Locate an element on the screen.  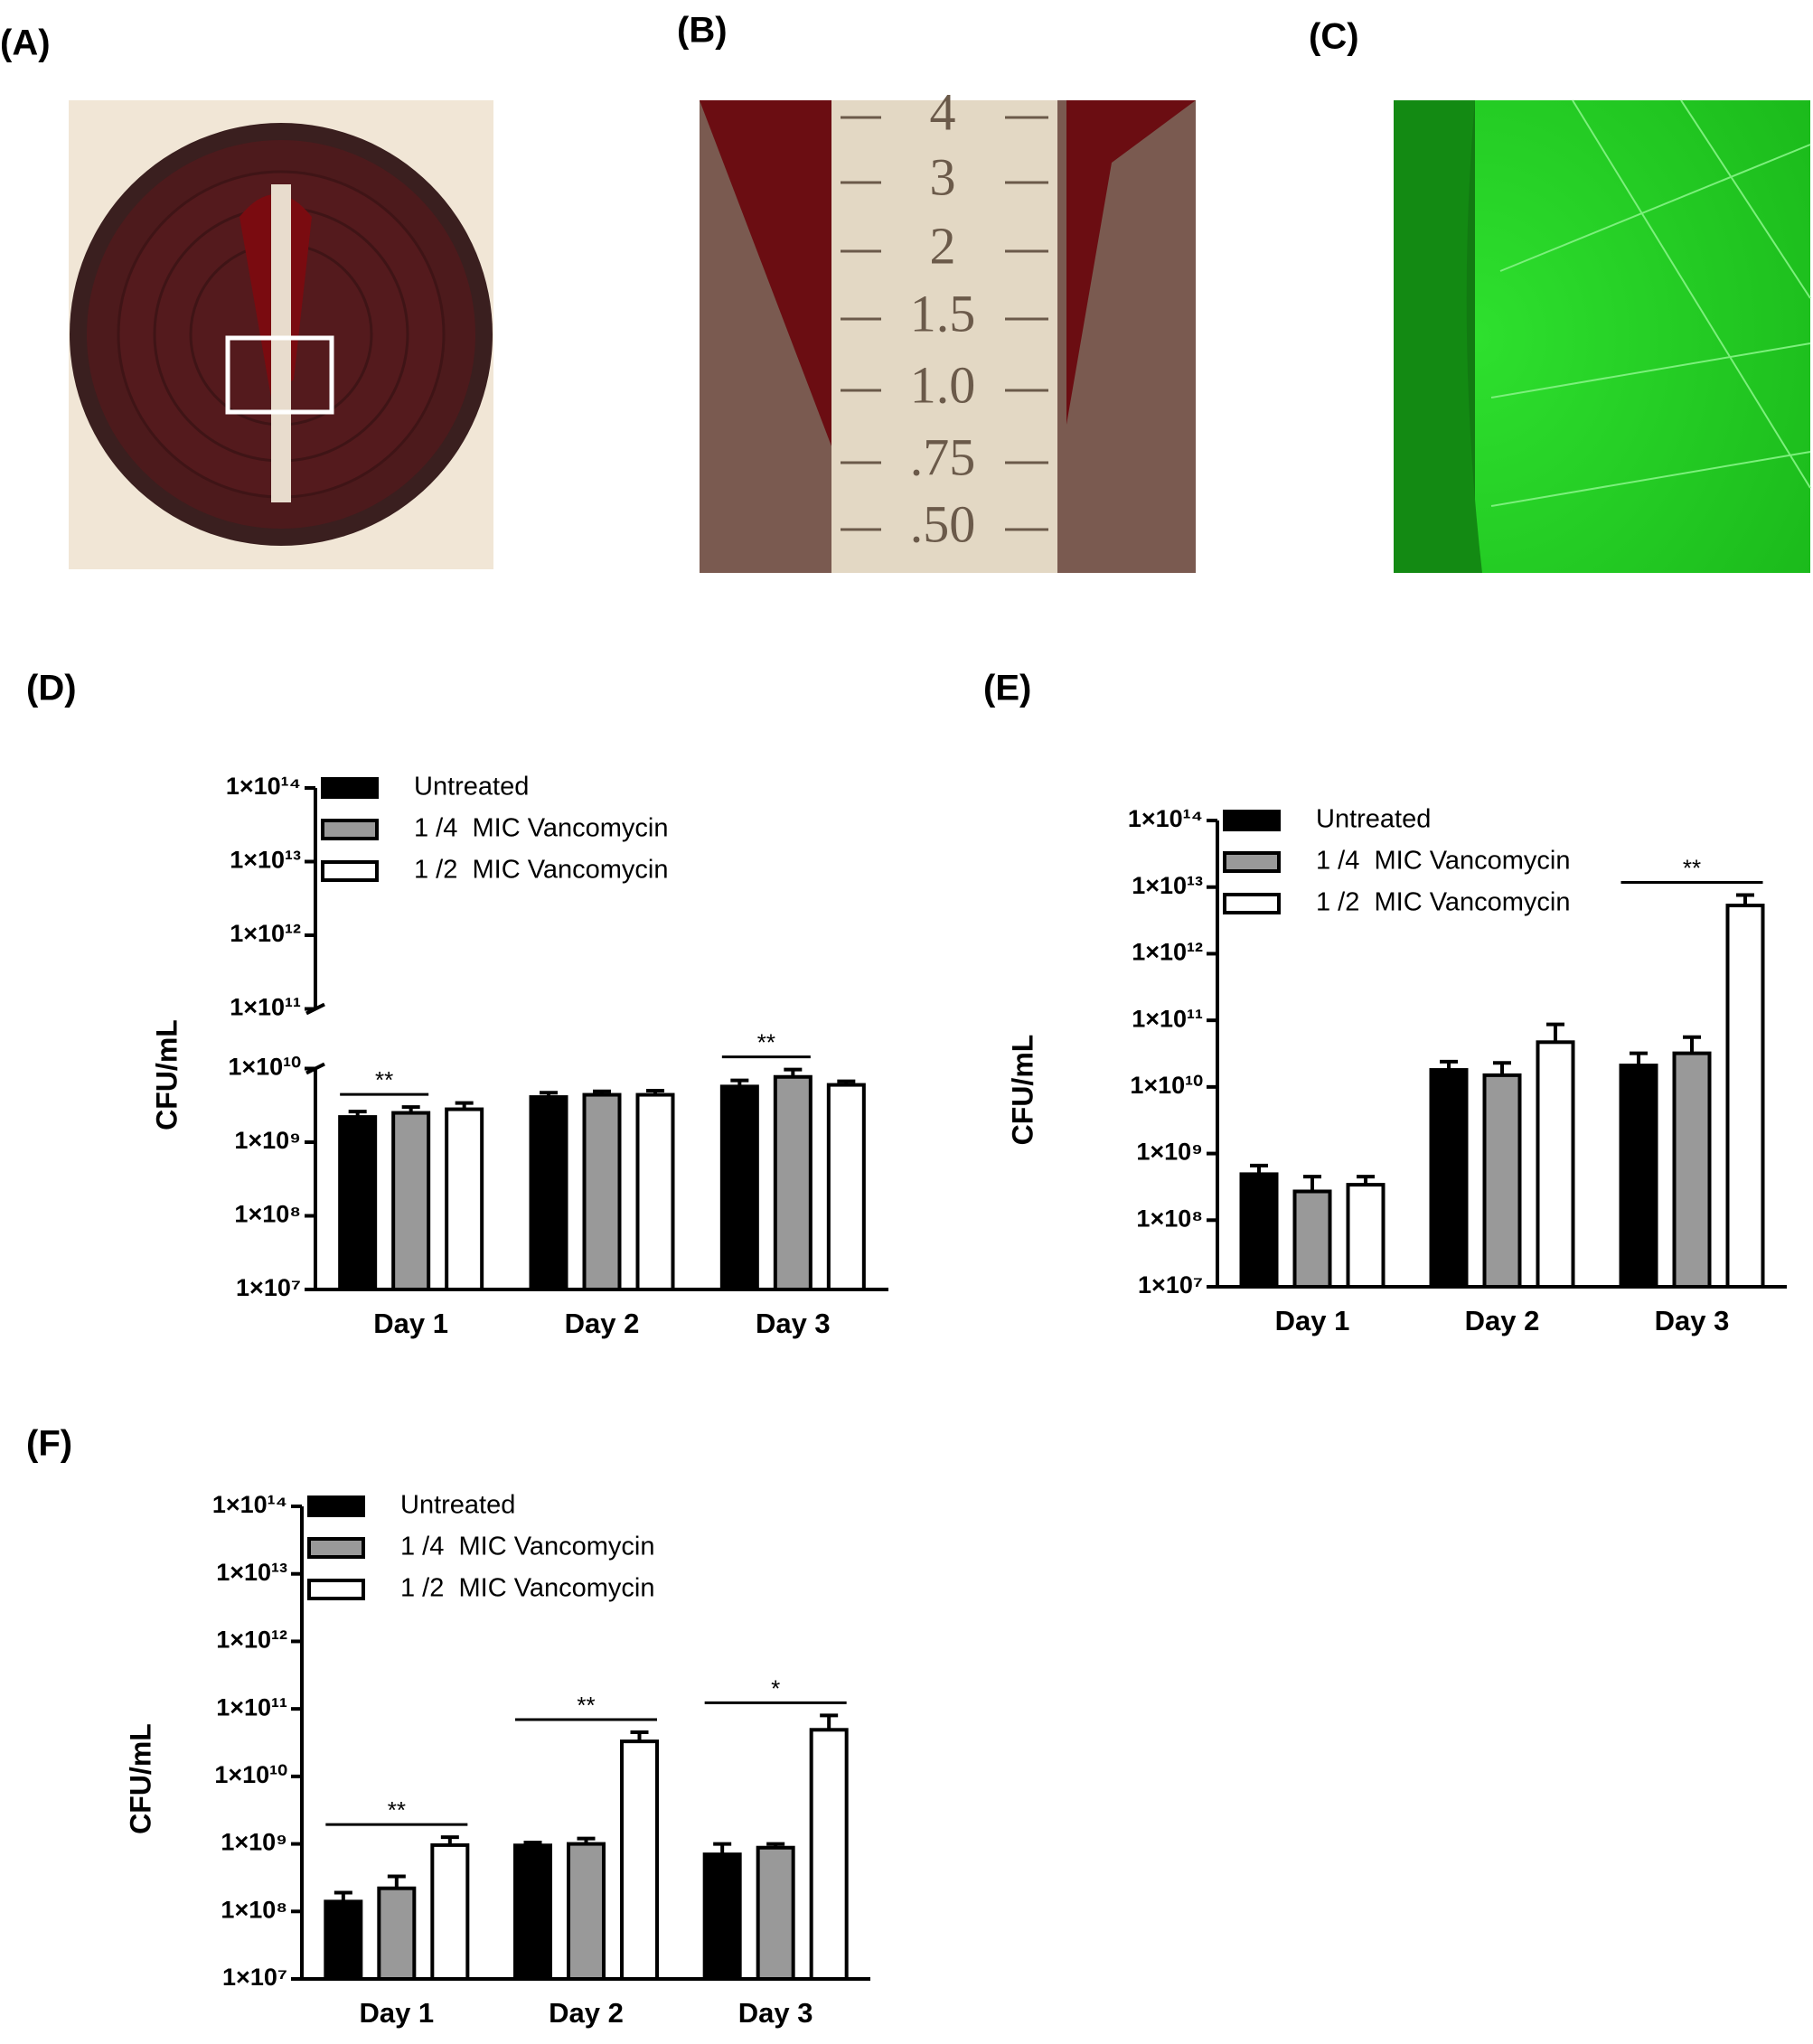
scale-label: 2 is located at coordinates (943, 245).